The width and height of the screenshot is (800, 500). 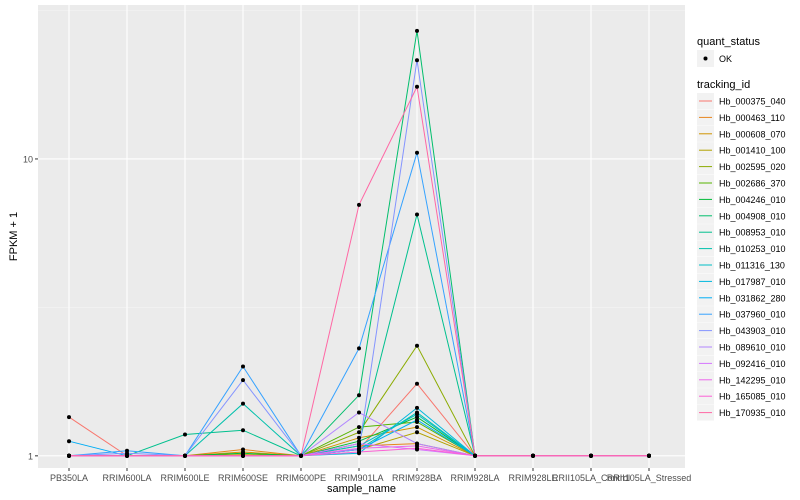 What do you see at coordinates (752, 134) in the screenshot?
I see `legend-label-hb-000608-070: Hb_000608_070` at bounding box center [752, 134].